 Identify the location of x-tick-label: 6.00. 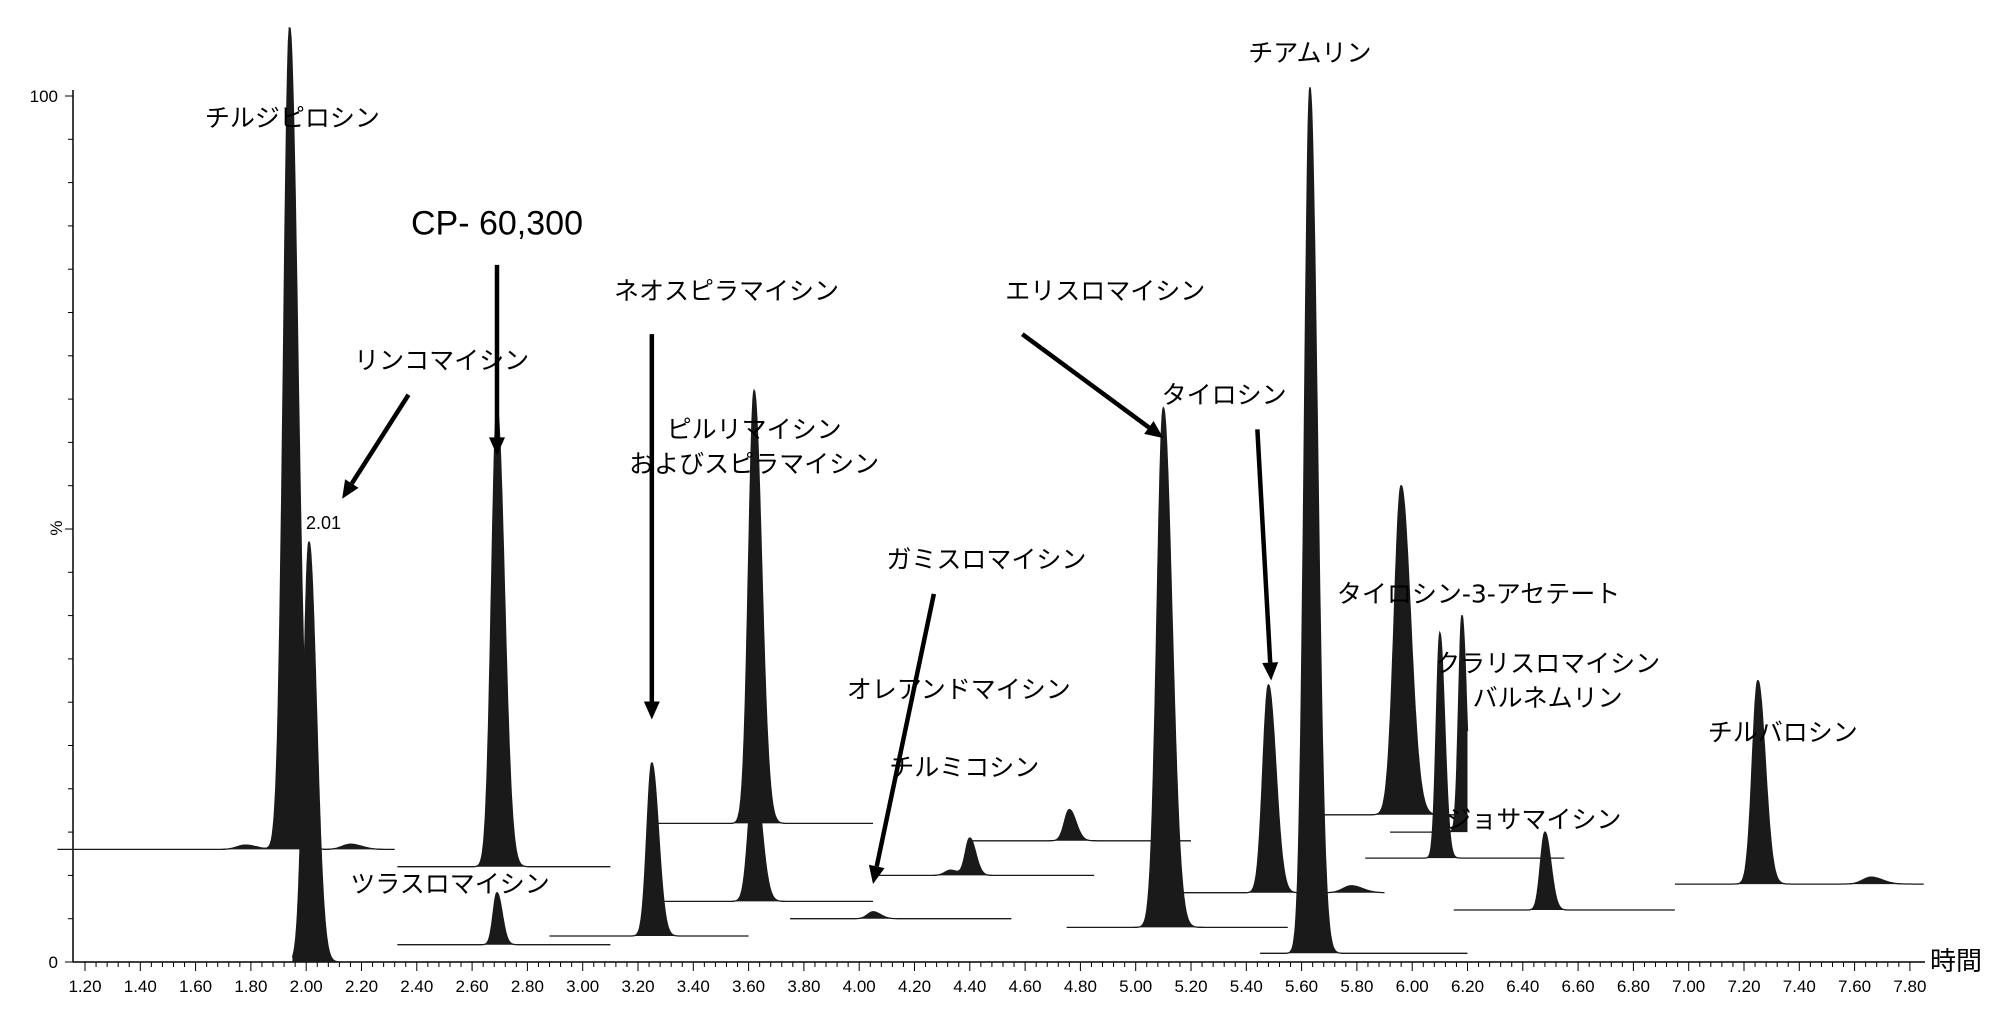
(1412, 986).